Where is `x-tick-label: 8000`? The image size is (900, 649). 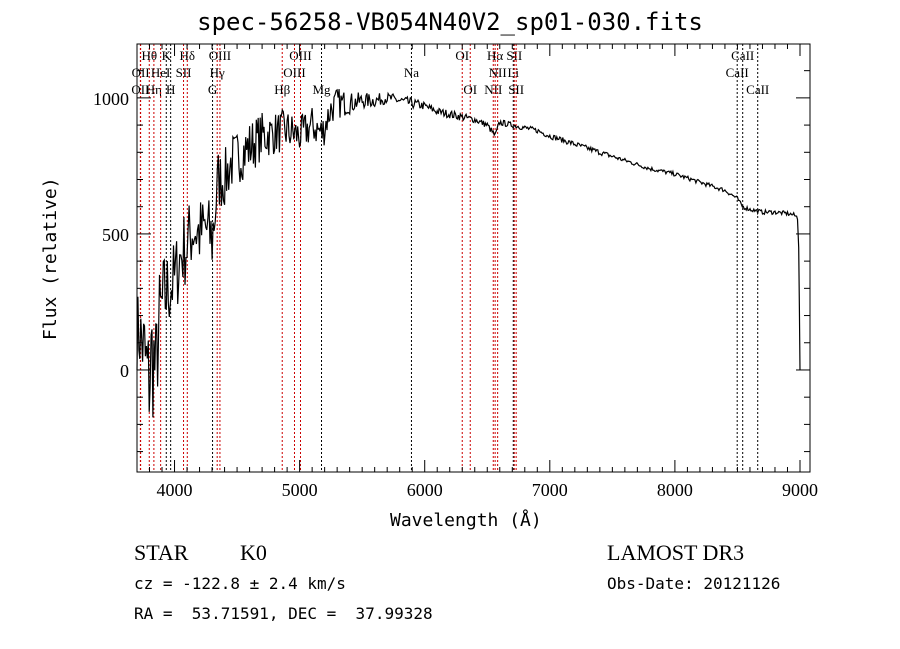
x-tick-label: 8000 is located at coordinates (675, 490).